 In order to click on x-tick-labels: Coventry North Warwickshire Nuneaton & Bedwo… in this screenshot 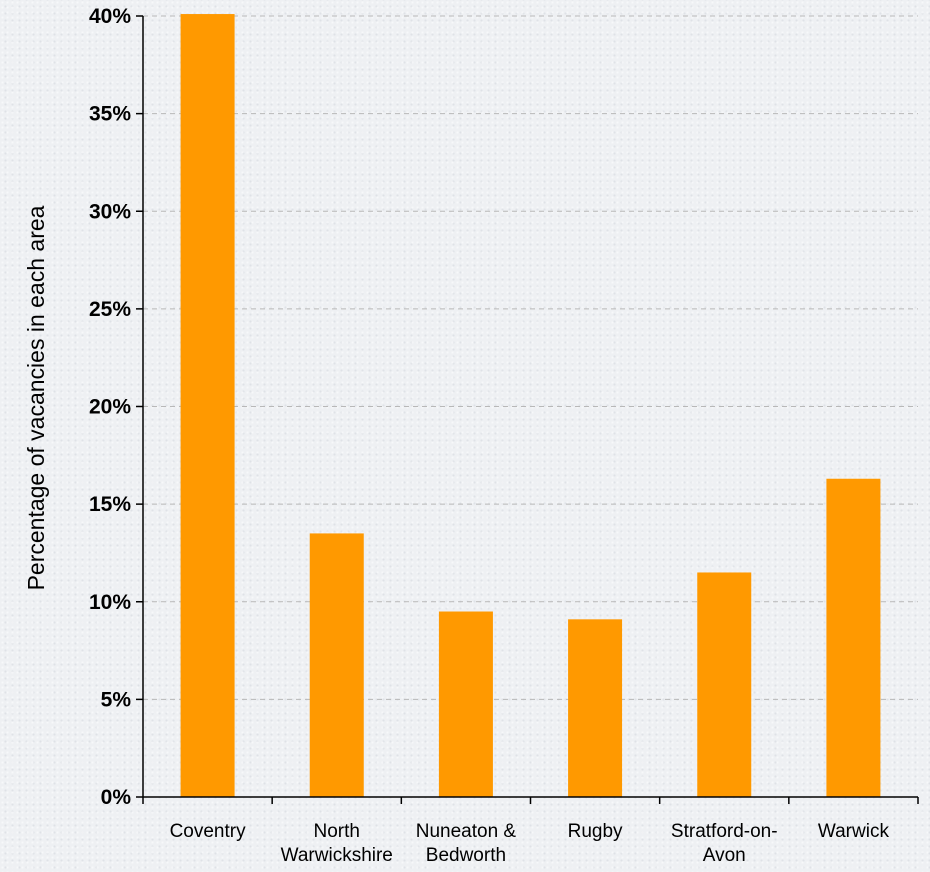, I will do `click(530, 843)`.